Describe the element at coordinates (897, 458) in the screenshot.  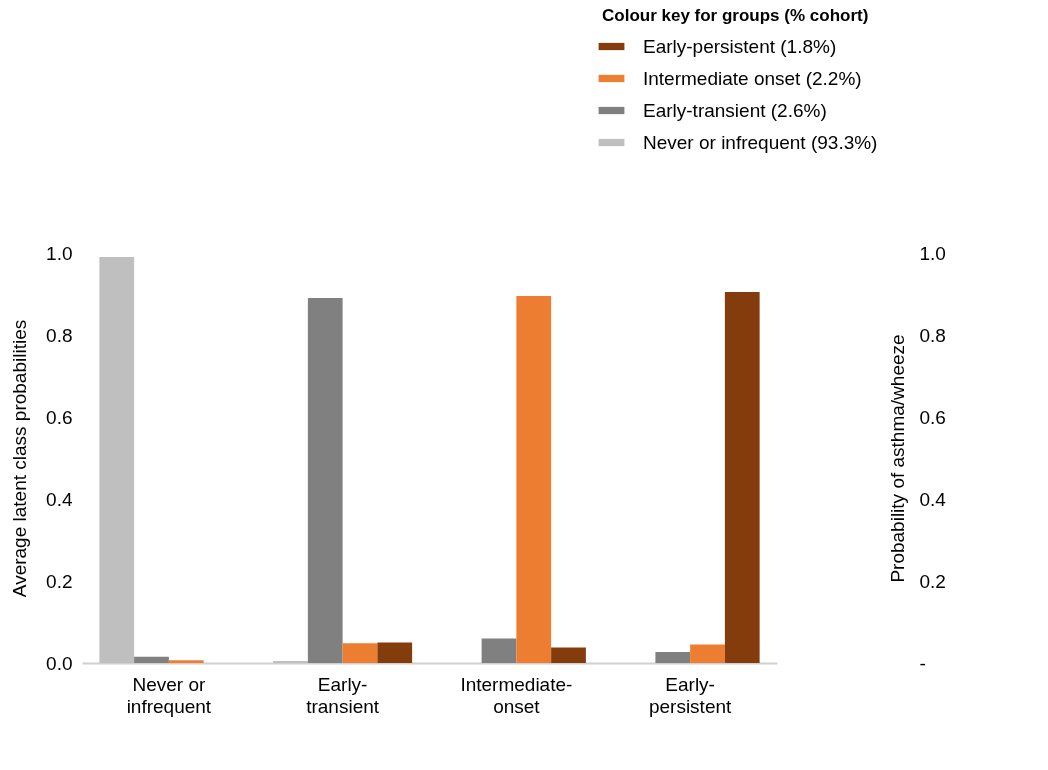
I see `y2-axis-title: Probability of asthma/wheeze` at that location.